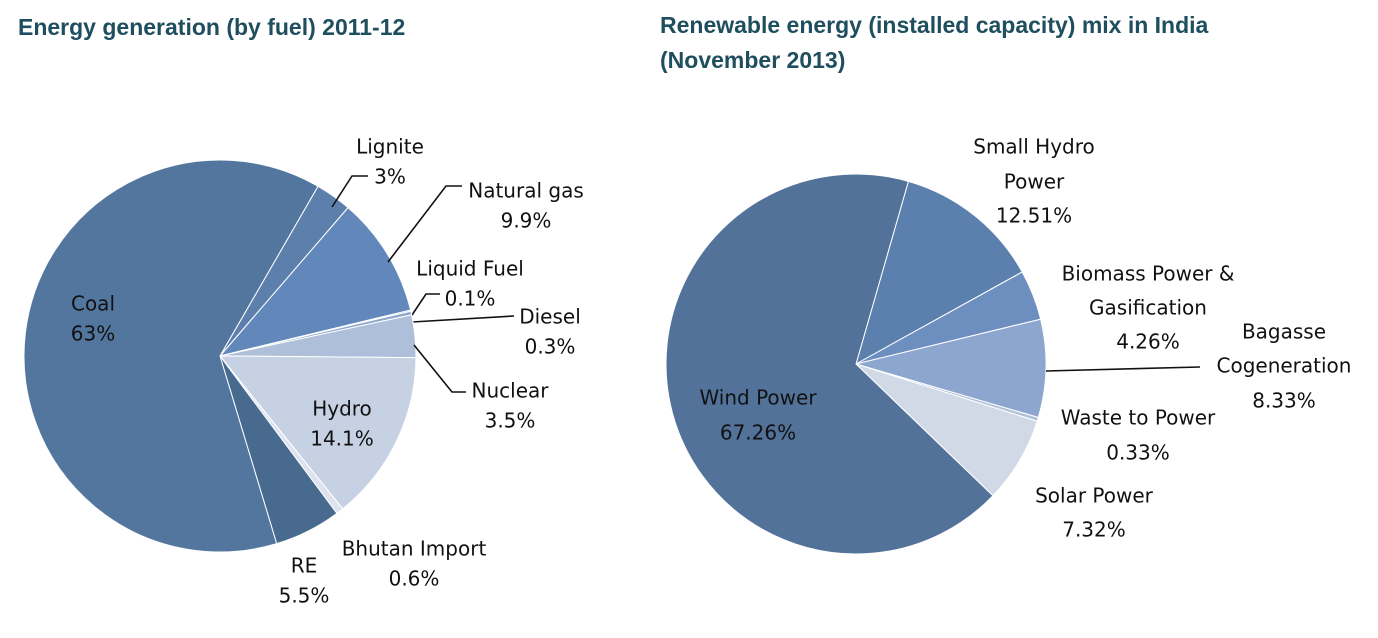 The image size is (1378, 638). Describe the element at coordinates (950, 368) in the screenshot. I see `pie-slice-bagasse-cogeneration` at that location.